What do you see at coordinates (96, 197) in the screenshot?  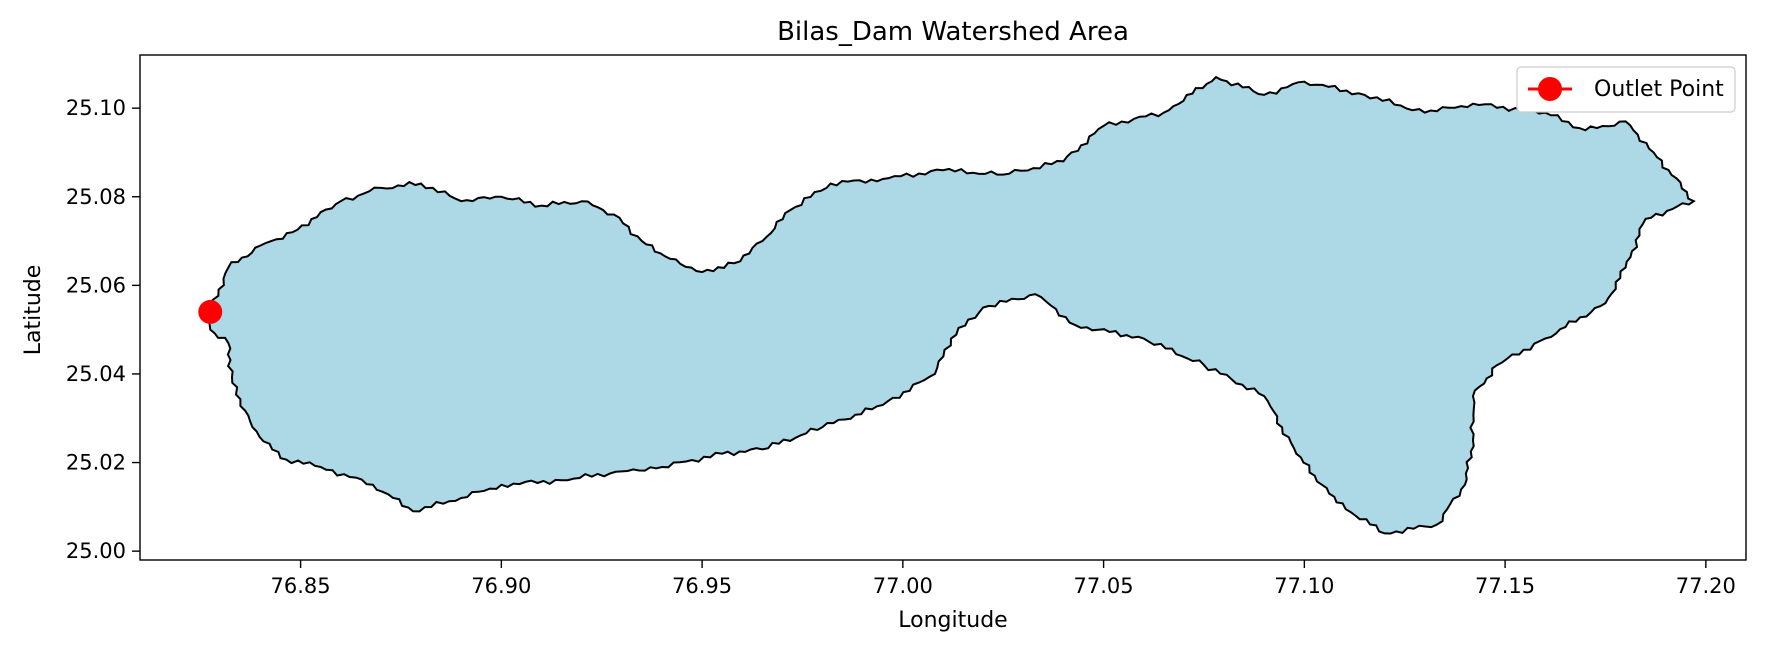 I see `y-tick-label: 25.08` at bounding box center [96, 197].